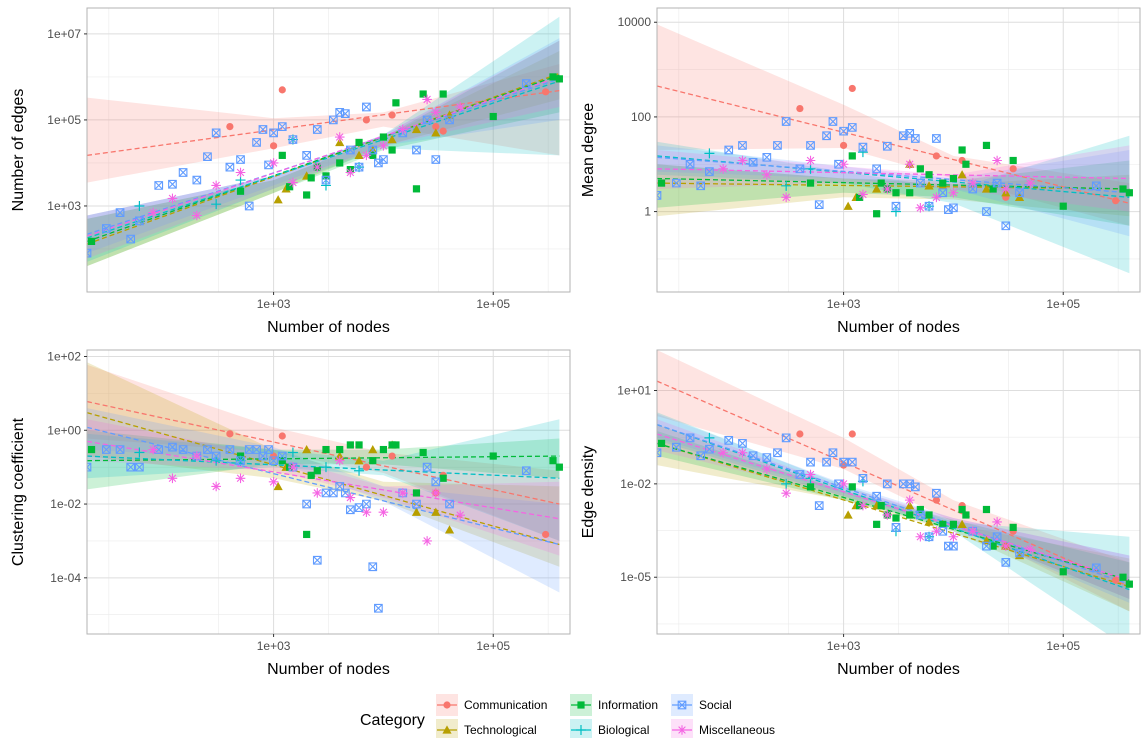 Image resolution: width=1141 pixels, height=743 pixels. I want to click on band-technological, so click(323, 464).